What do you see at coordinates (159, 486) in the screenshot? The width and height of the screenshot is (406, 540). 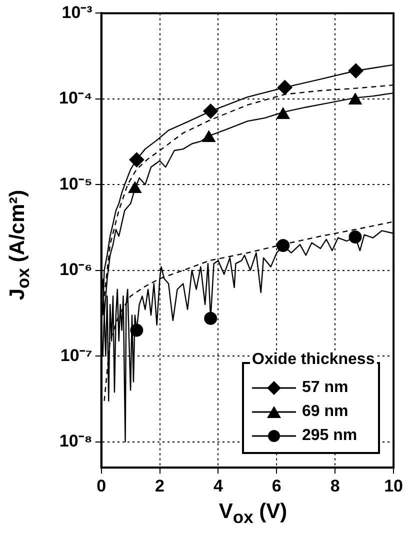 I see `x-tick-label: 2` at bounding box center [159, 486].